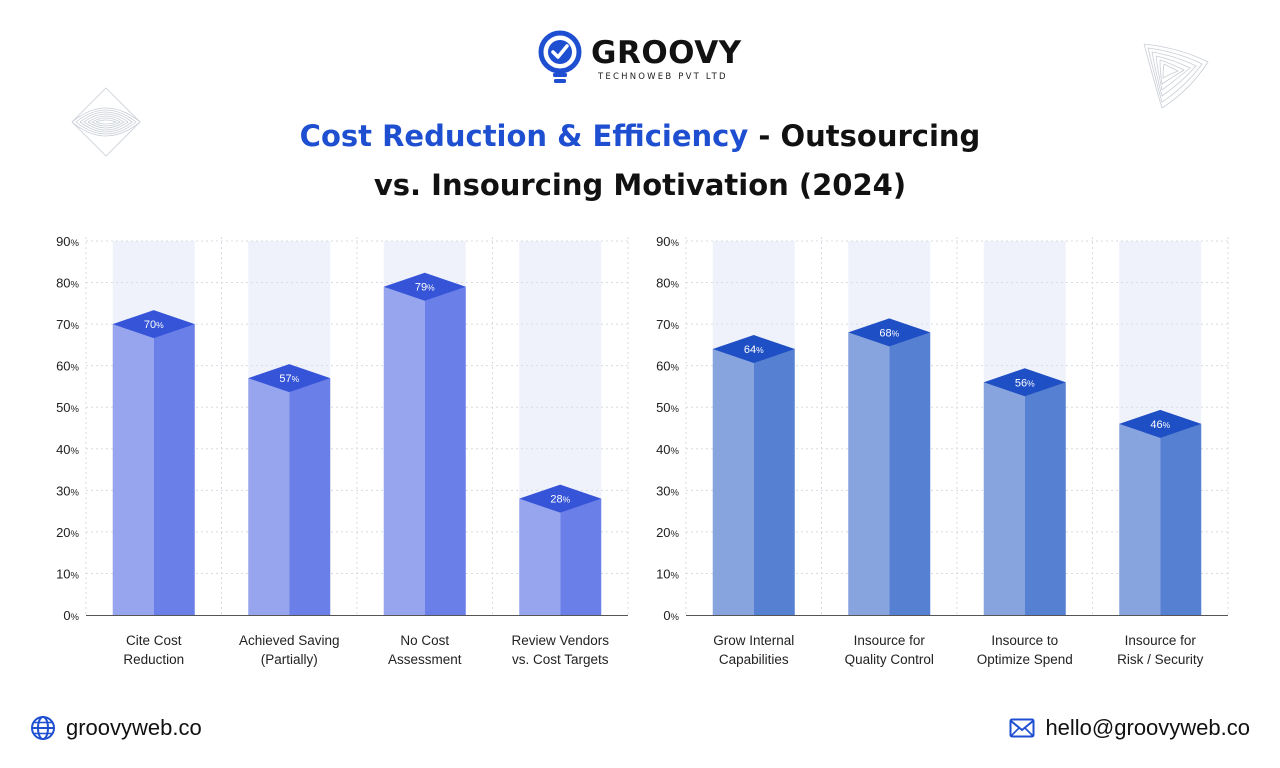 This screenshot has width=1280, height=768. What do you see at coordinates (289, 650) in the screenshot?
I see `x-category-label: Achieved Saving (Partially)` at bounding box center [289, 650].